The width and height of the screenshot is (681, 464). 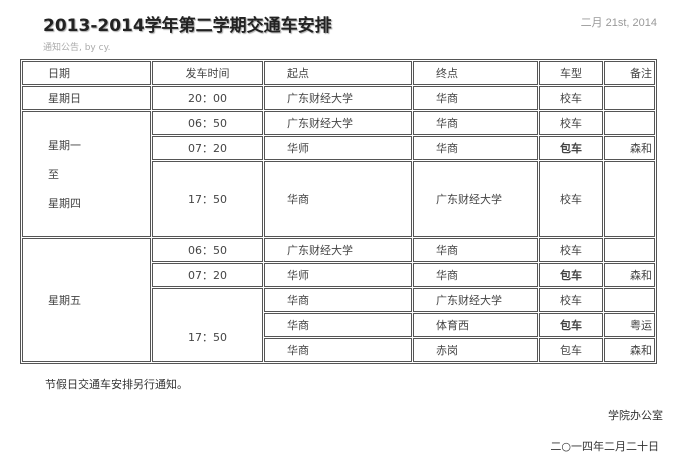 I want to click on table-row: 17：50 华商 广东财经大学 校车, so click(x=338, y=325).